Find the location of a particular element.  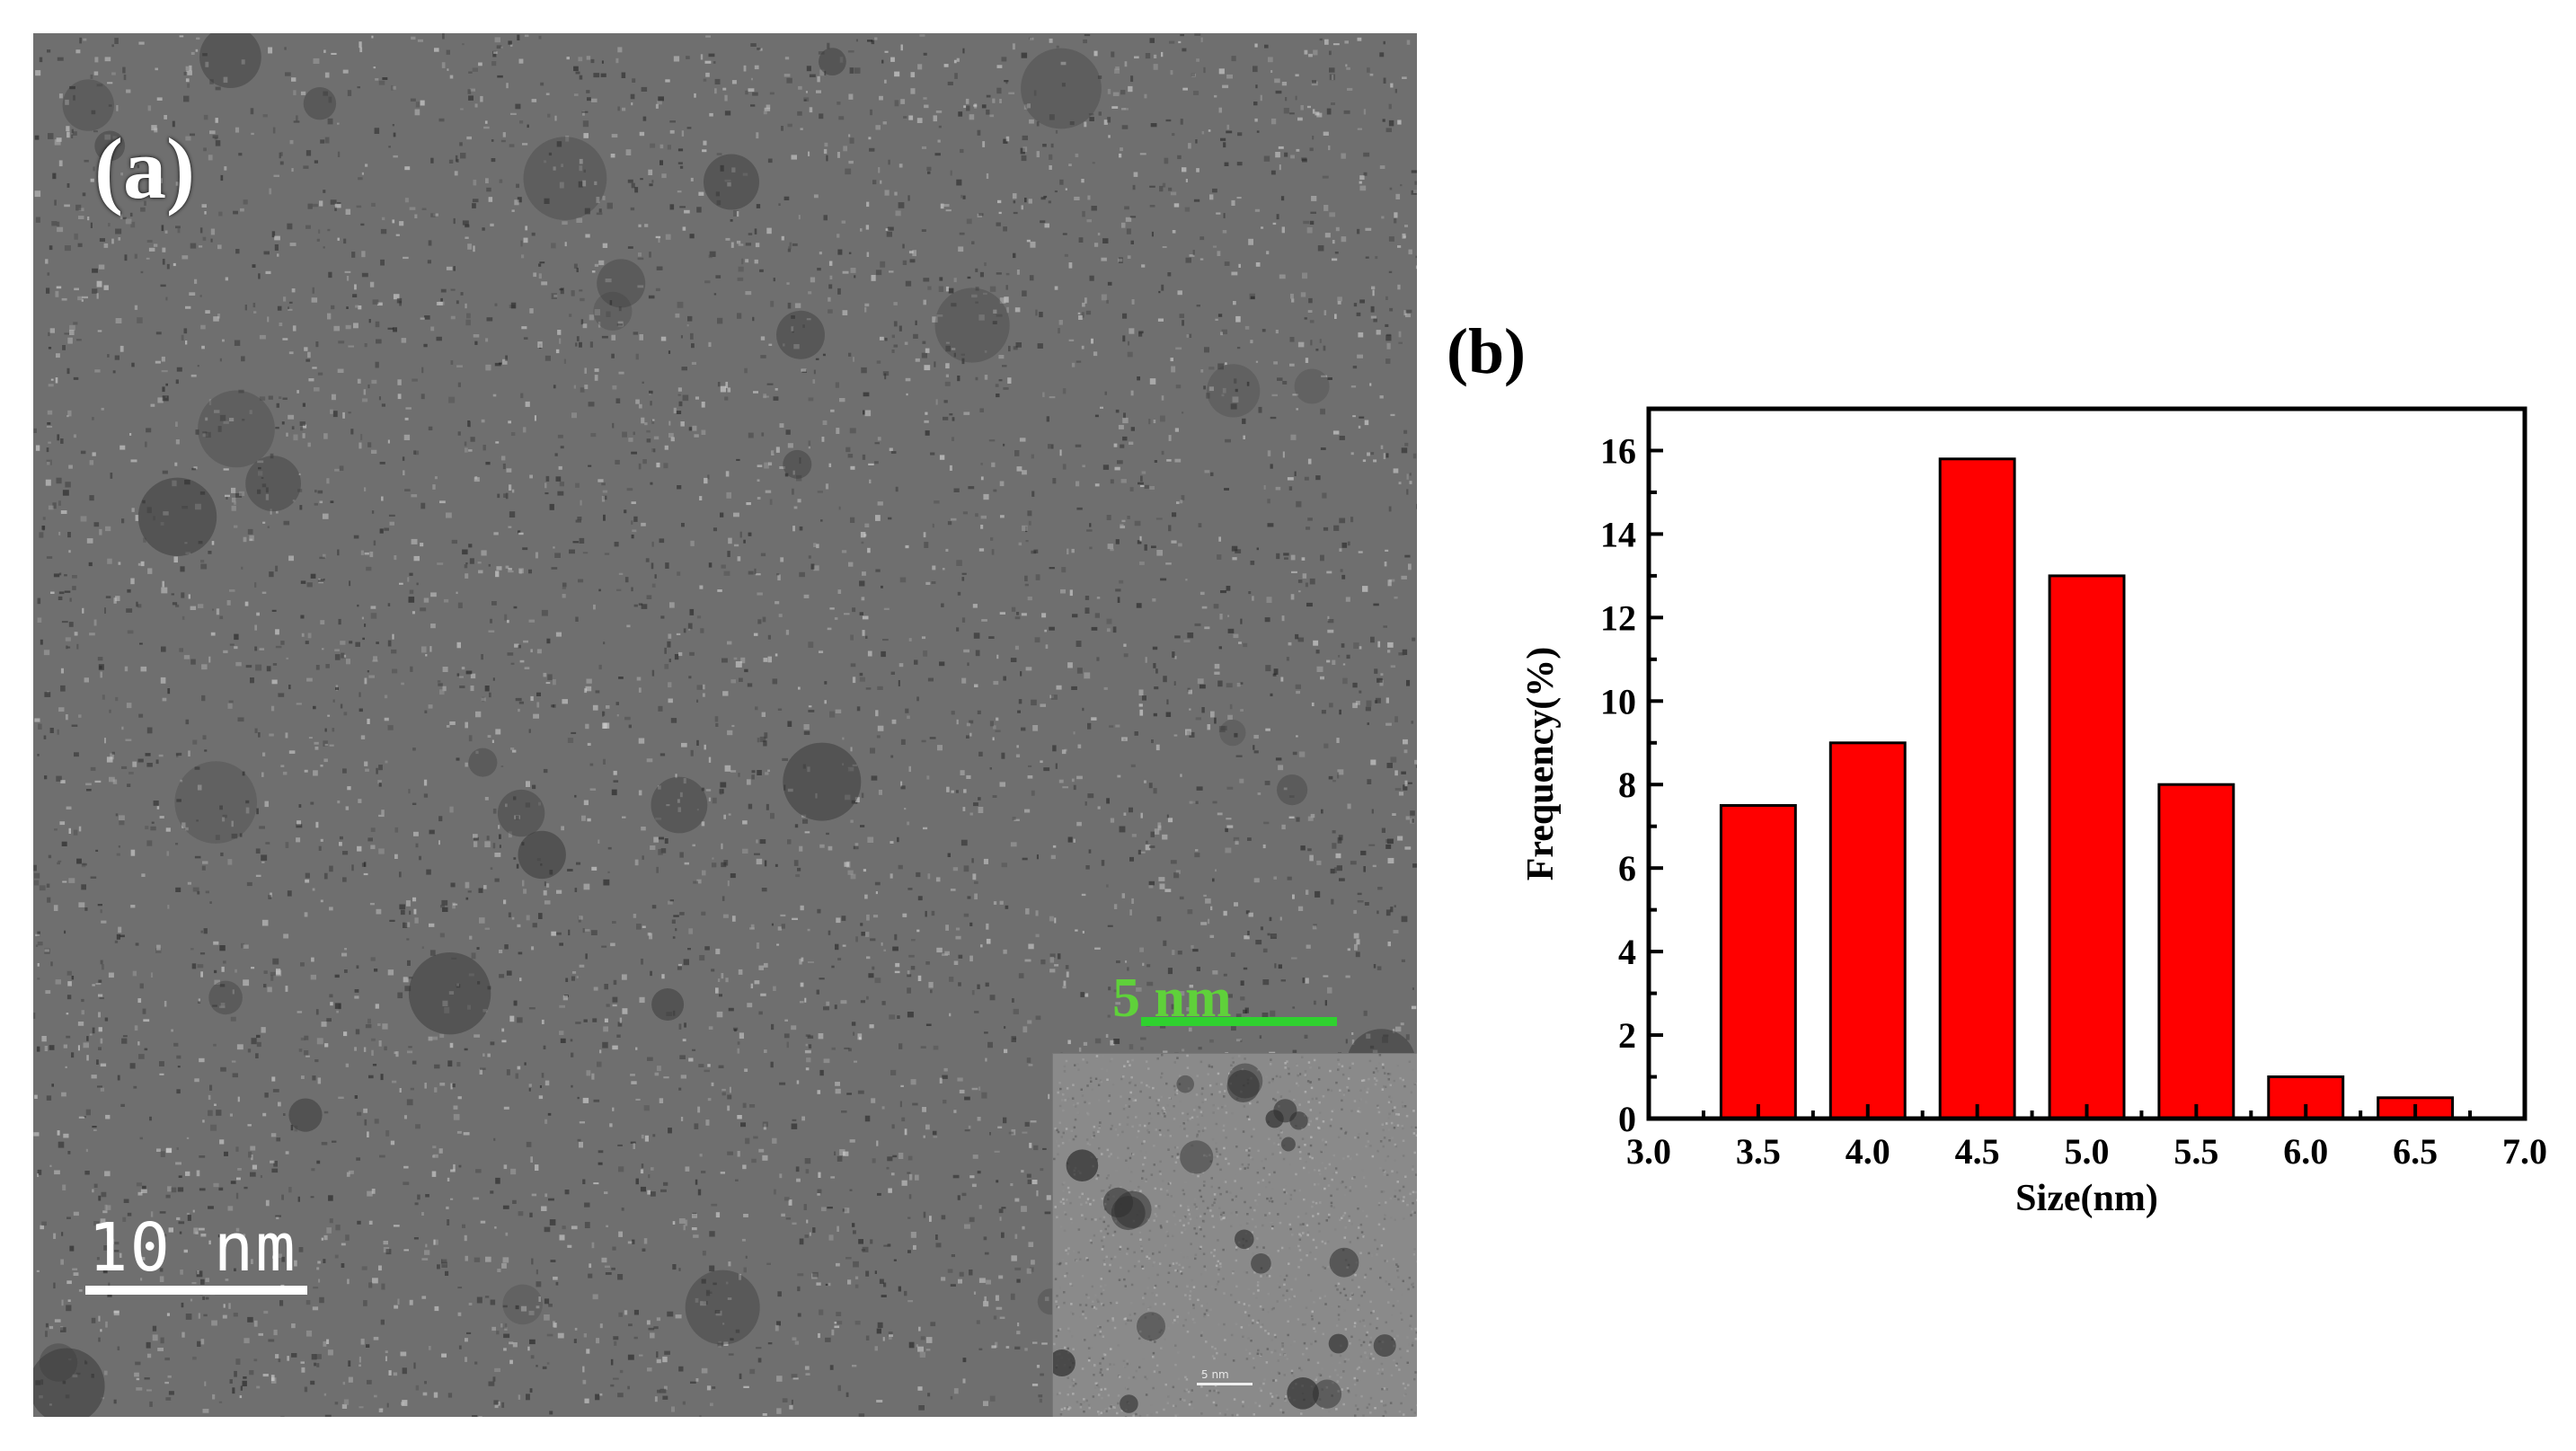

x-tick-label: 5.5 is located at coordinates (2196, 1151).